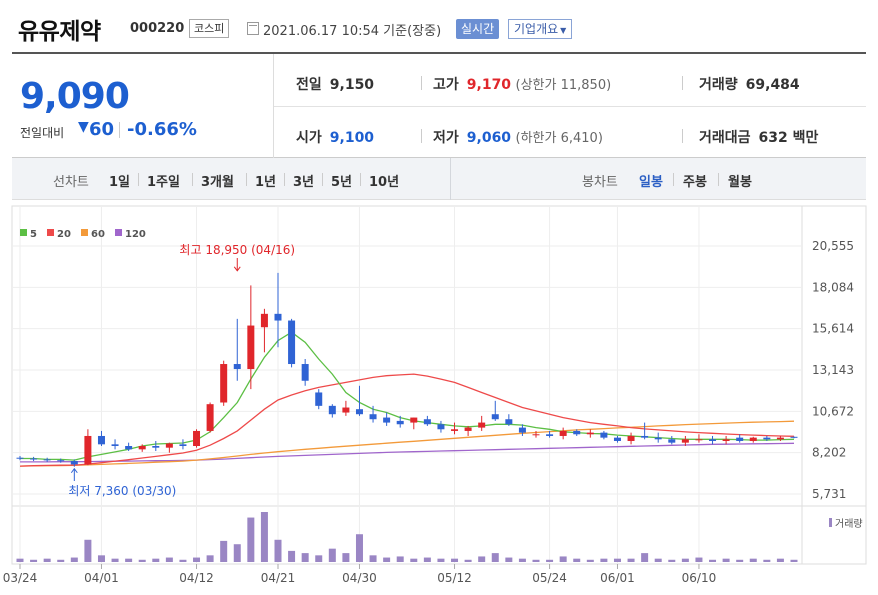  Describe the element at coordinates (342, 182) in the screenshot. I see `period-5y-button: 5년` at that location.